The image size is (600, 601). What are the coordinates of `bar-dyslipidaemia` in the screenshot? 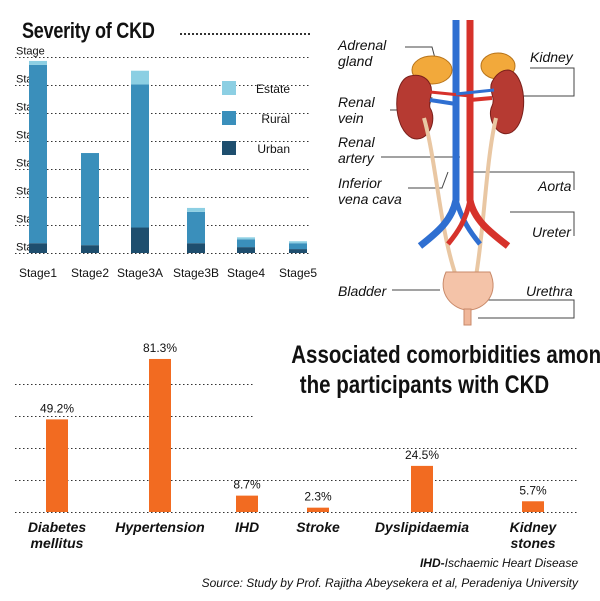 It's located at (422, 488).